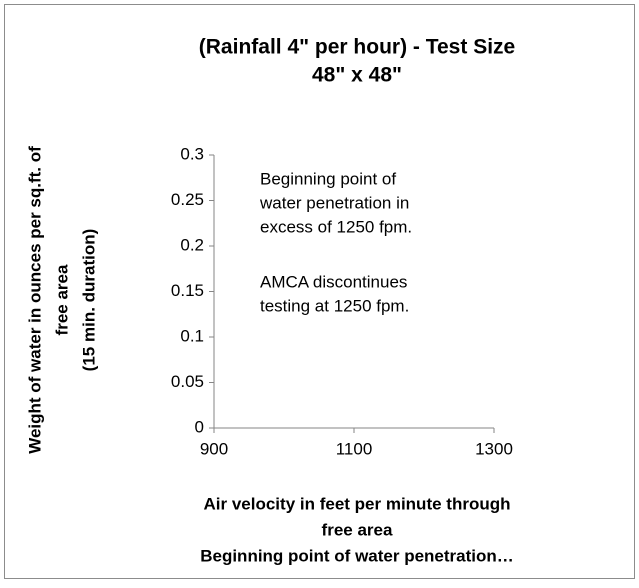 The image size is (639, 588). What do you see at coordinates (494, 448) in the screenshot?
I see `x-tick-label: 1300` at bounding box center [494, 448].